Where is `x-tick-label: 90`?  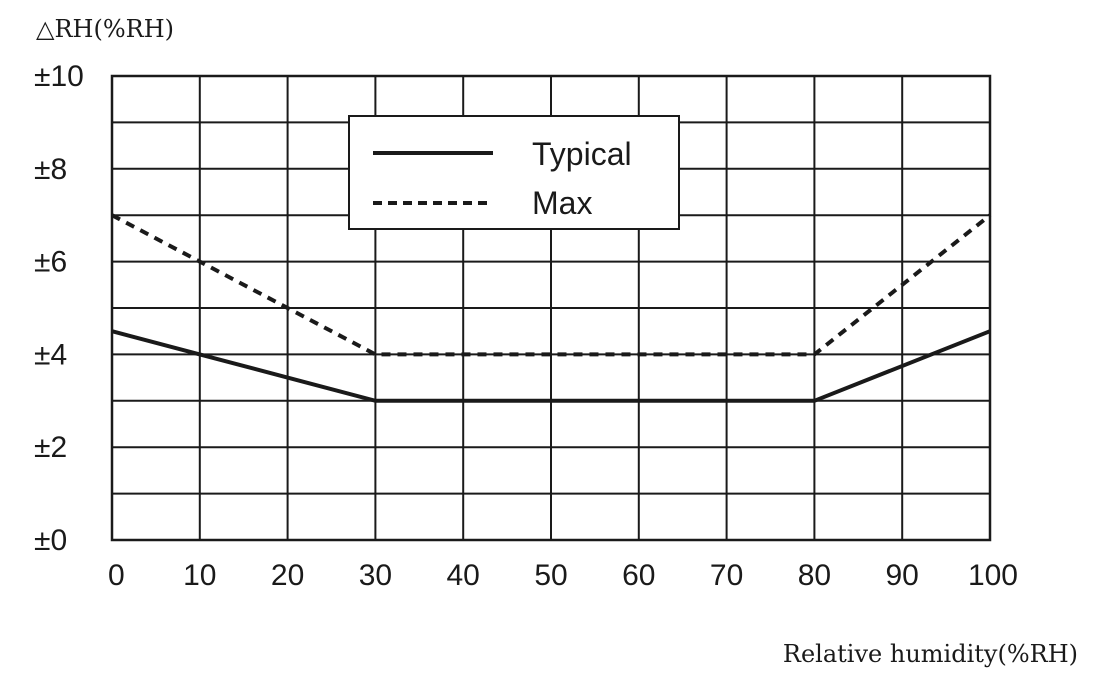 x-tick-label: 90 is located at coordinates (902, 575).